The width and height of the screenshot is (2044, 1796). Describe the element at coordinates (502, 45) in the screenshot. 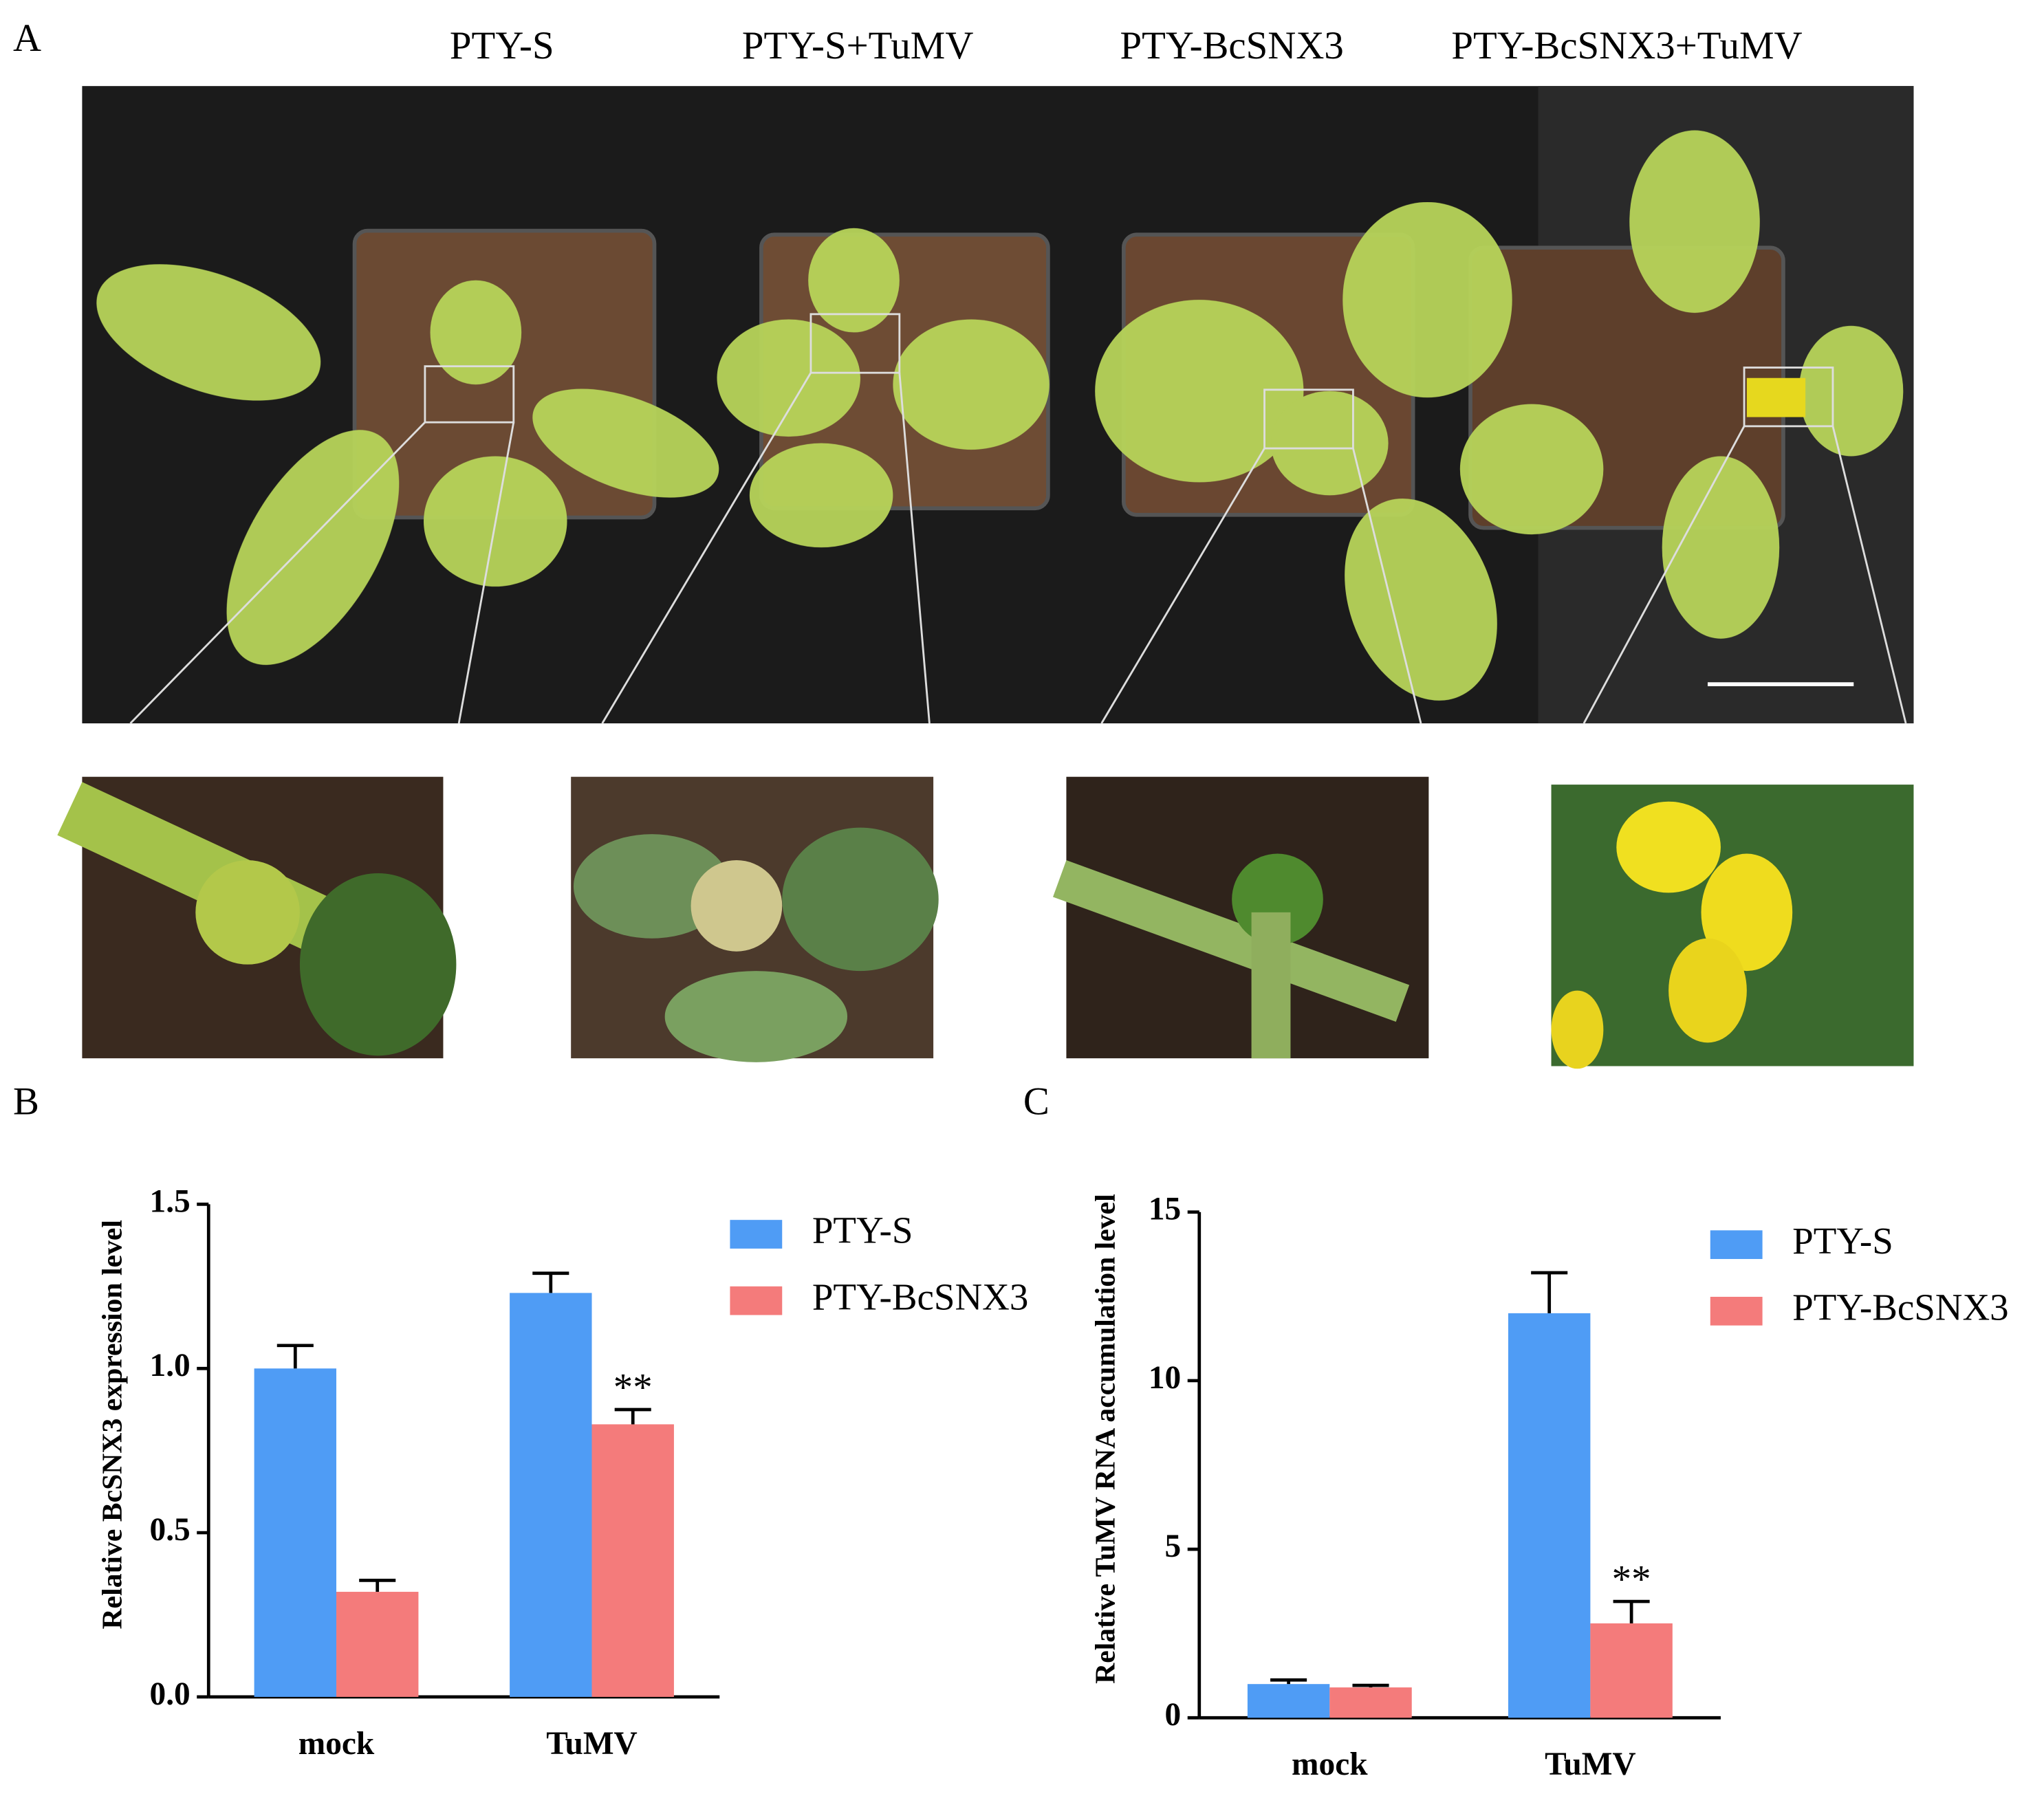

I see `photo-label: PTY-S` at that location.